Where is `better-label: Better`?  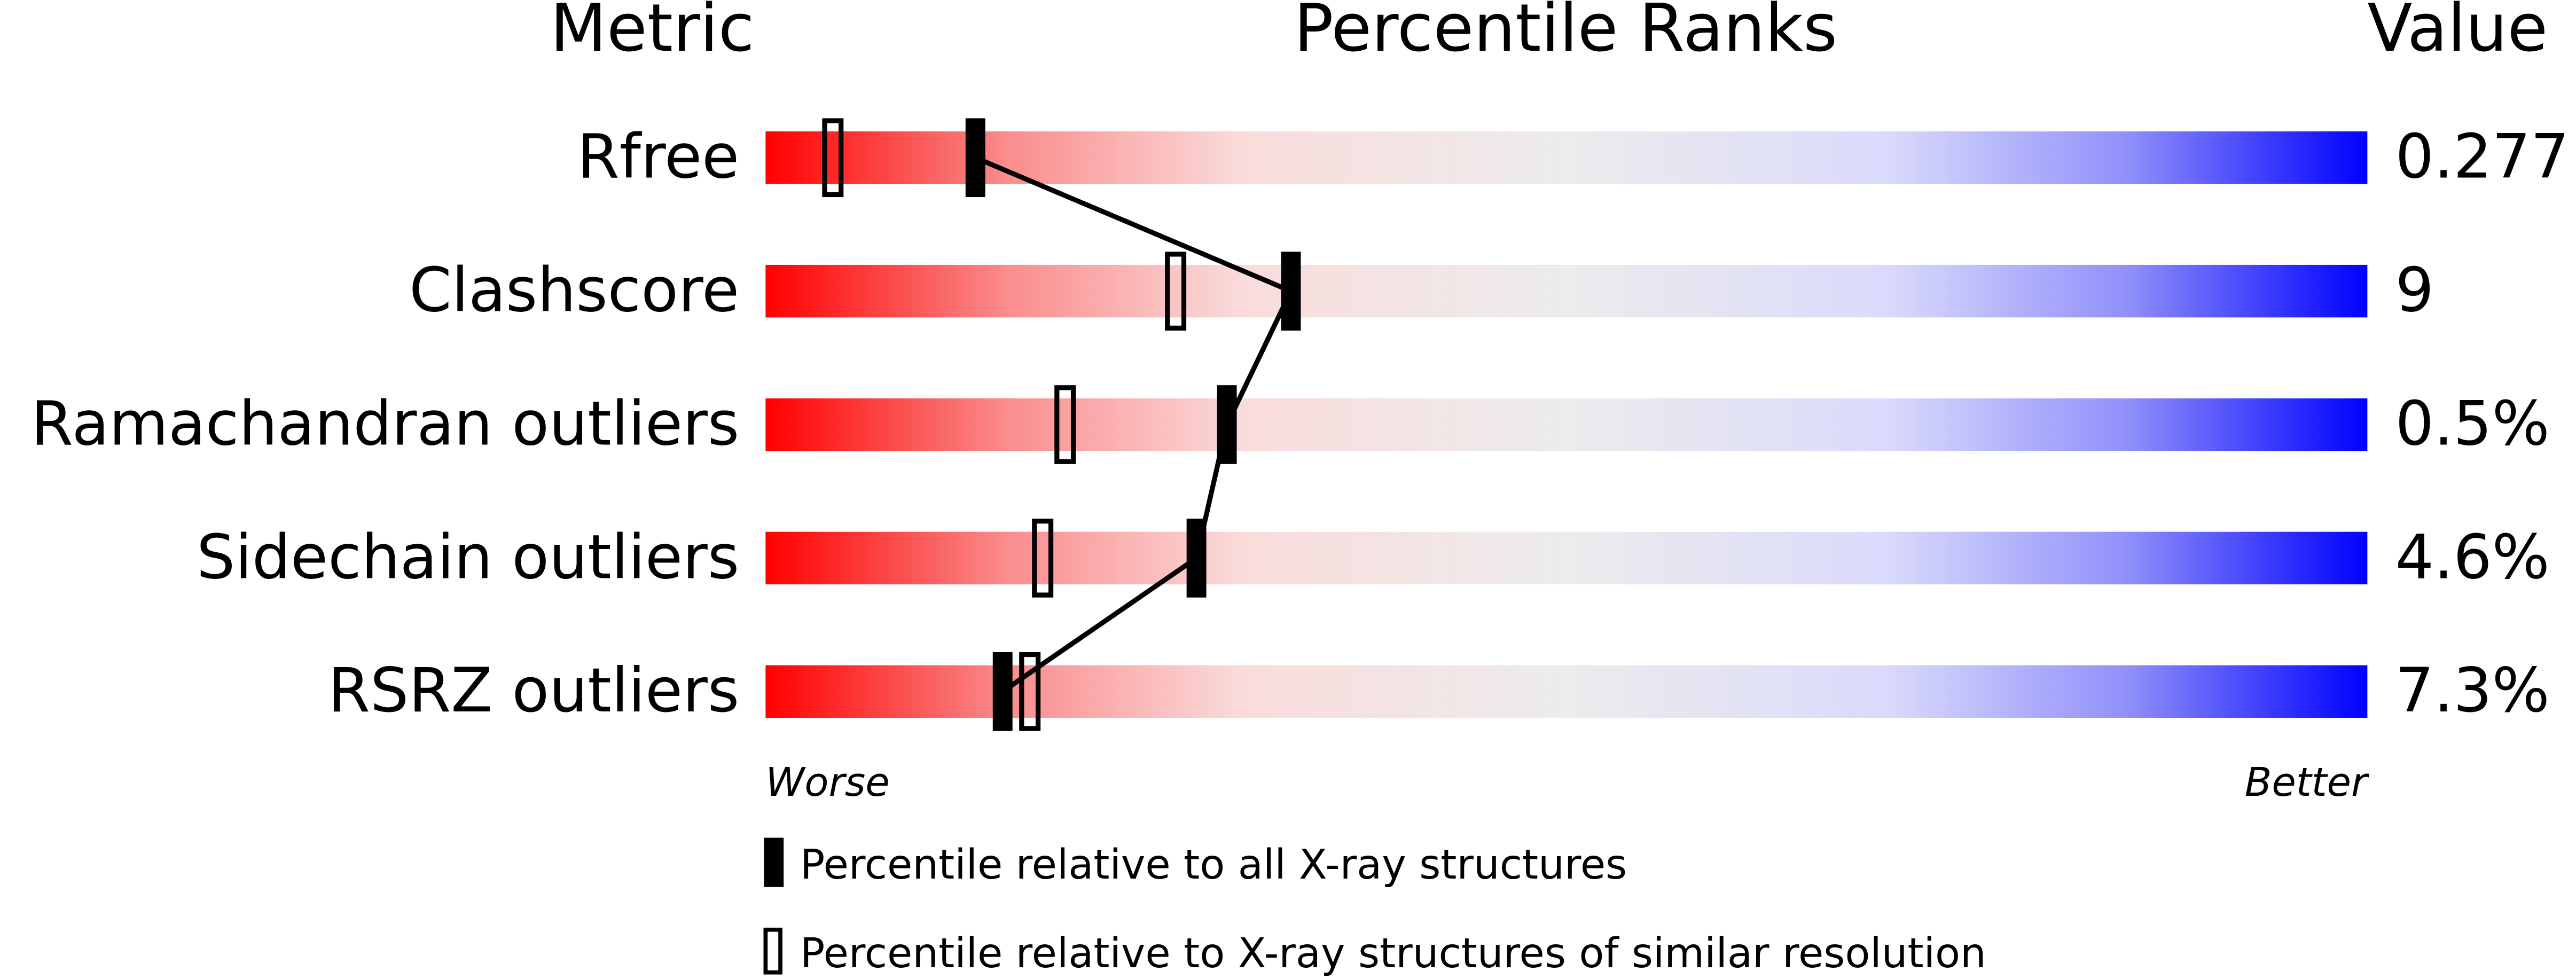 better-label: Better is located at coordinates (2307, 782).